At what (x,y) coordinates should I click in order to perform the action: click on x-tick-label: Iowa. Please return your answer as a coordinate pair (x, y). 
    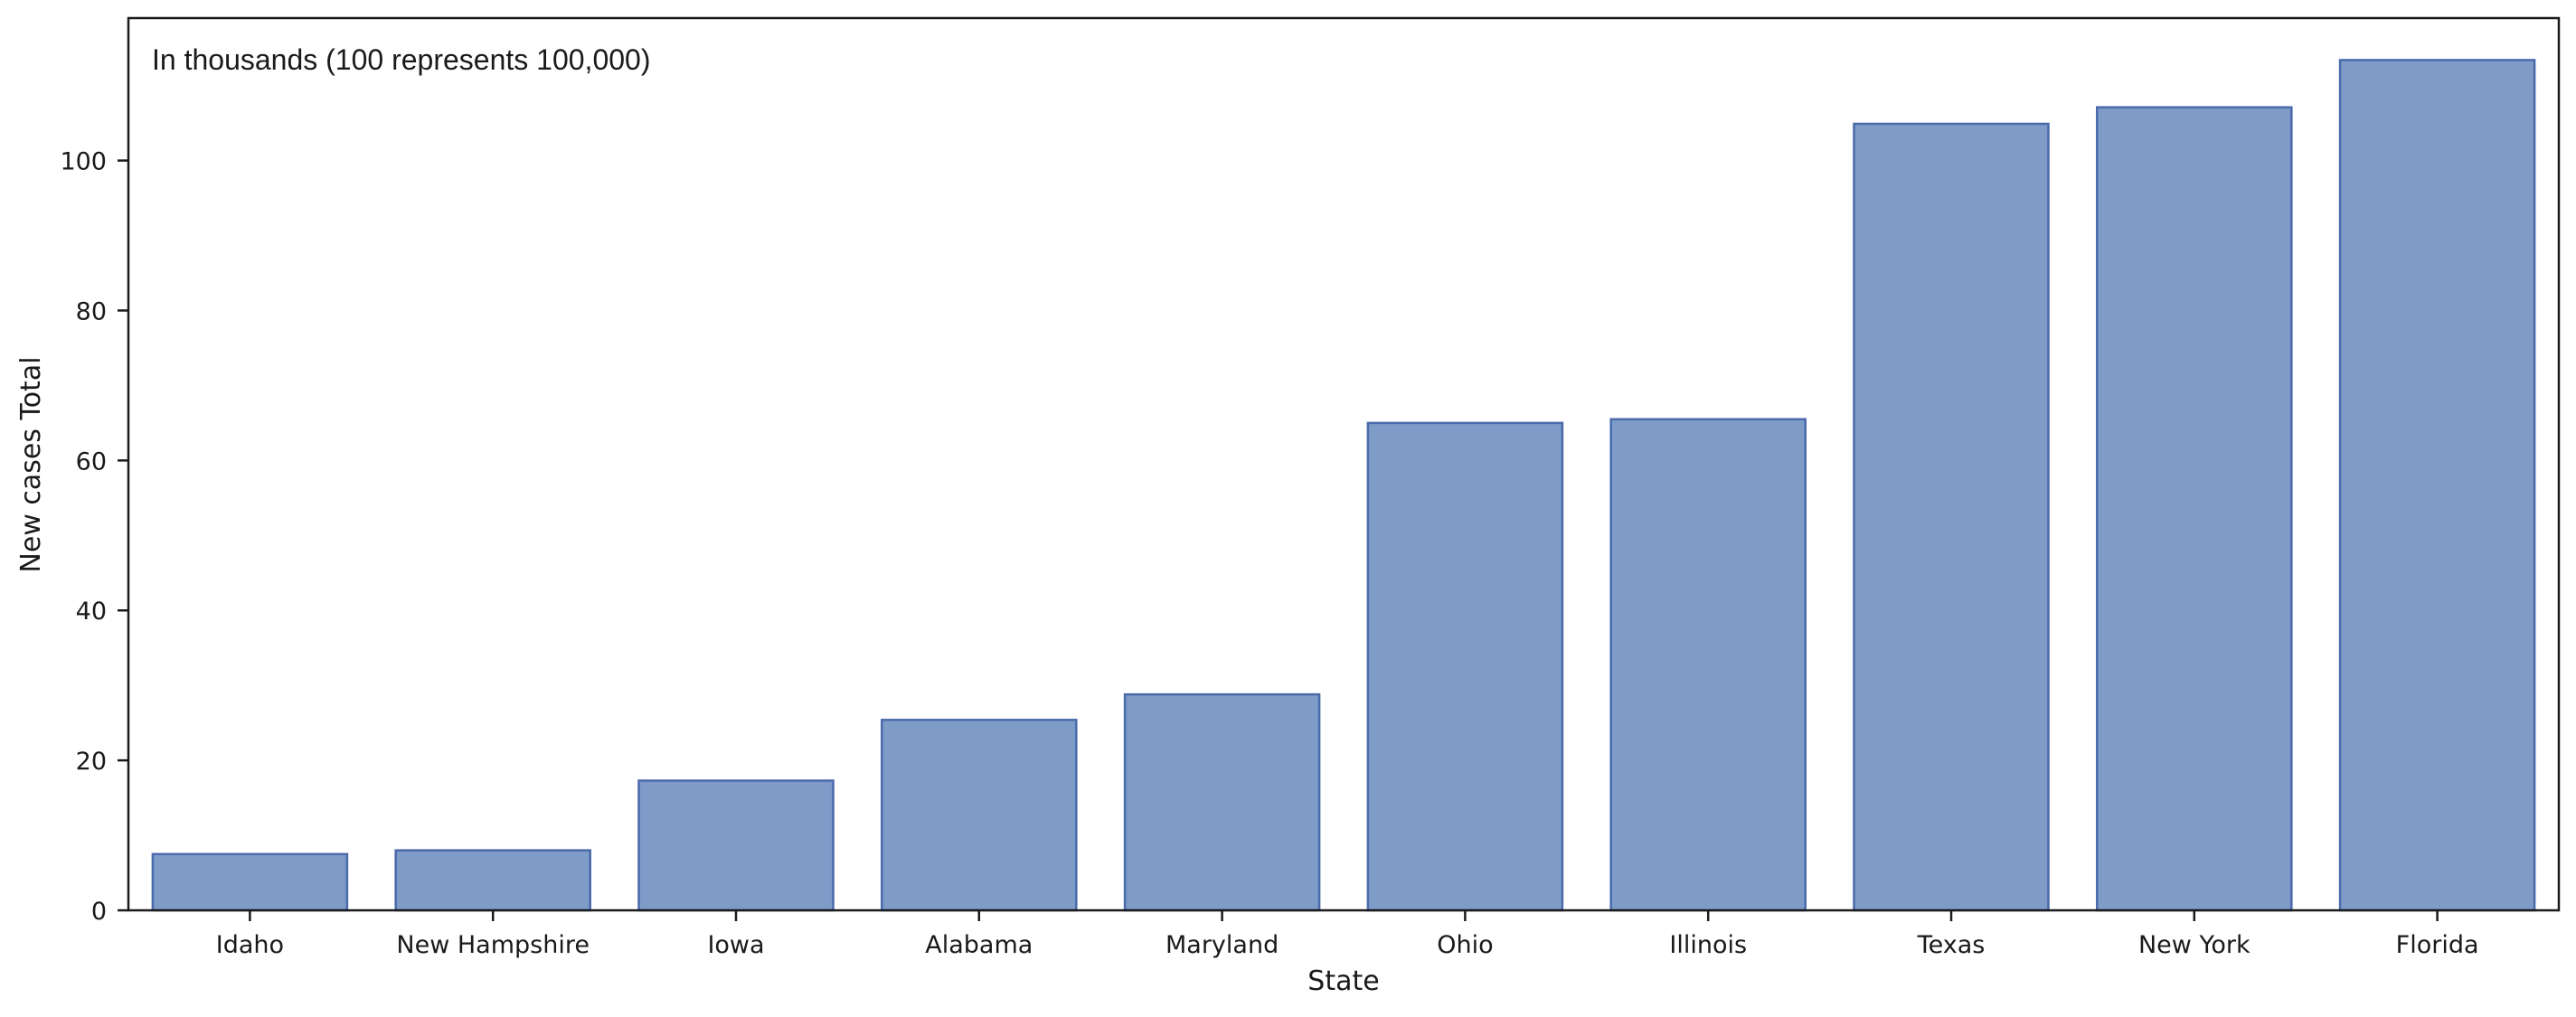
    Looking at the image, I should click on (736, 945).